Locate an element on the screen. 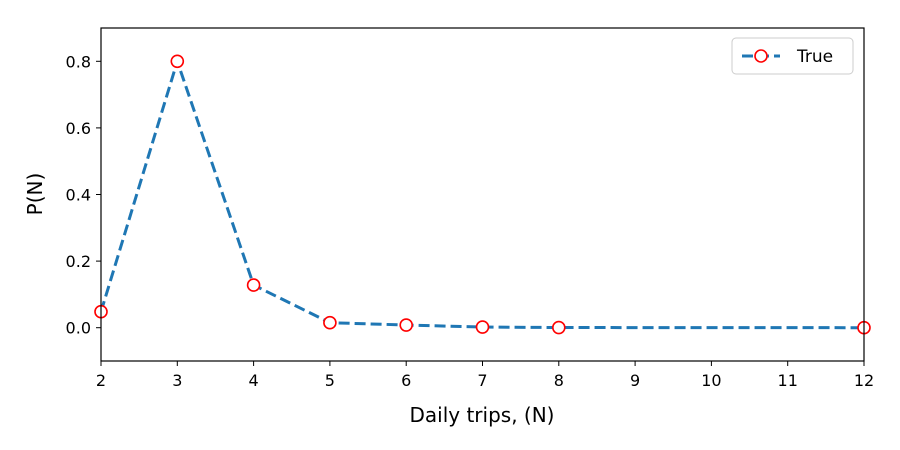  x-tick-label: 3 is located at coordinates (177, 380).